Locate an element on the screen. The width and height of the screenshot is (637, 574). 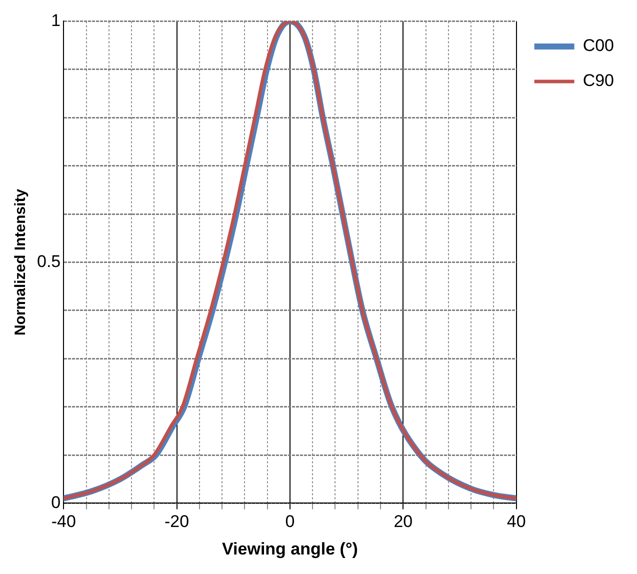
x-tick-label: -20 is located at coordinates (177, 522).